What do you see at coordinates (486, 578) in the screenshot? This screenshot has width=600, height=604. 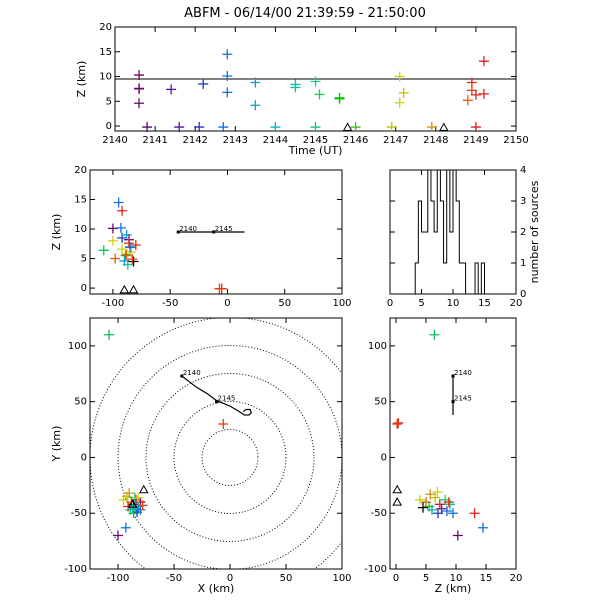 I see `x-tick-label: 15` at bounding box center [486, 578].